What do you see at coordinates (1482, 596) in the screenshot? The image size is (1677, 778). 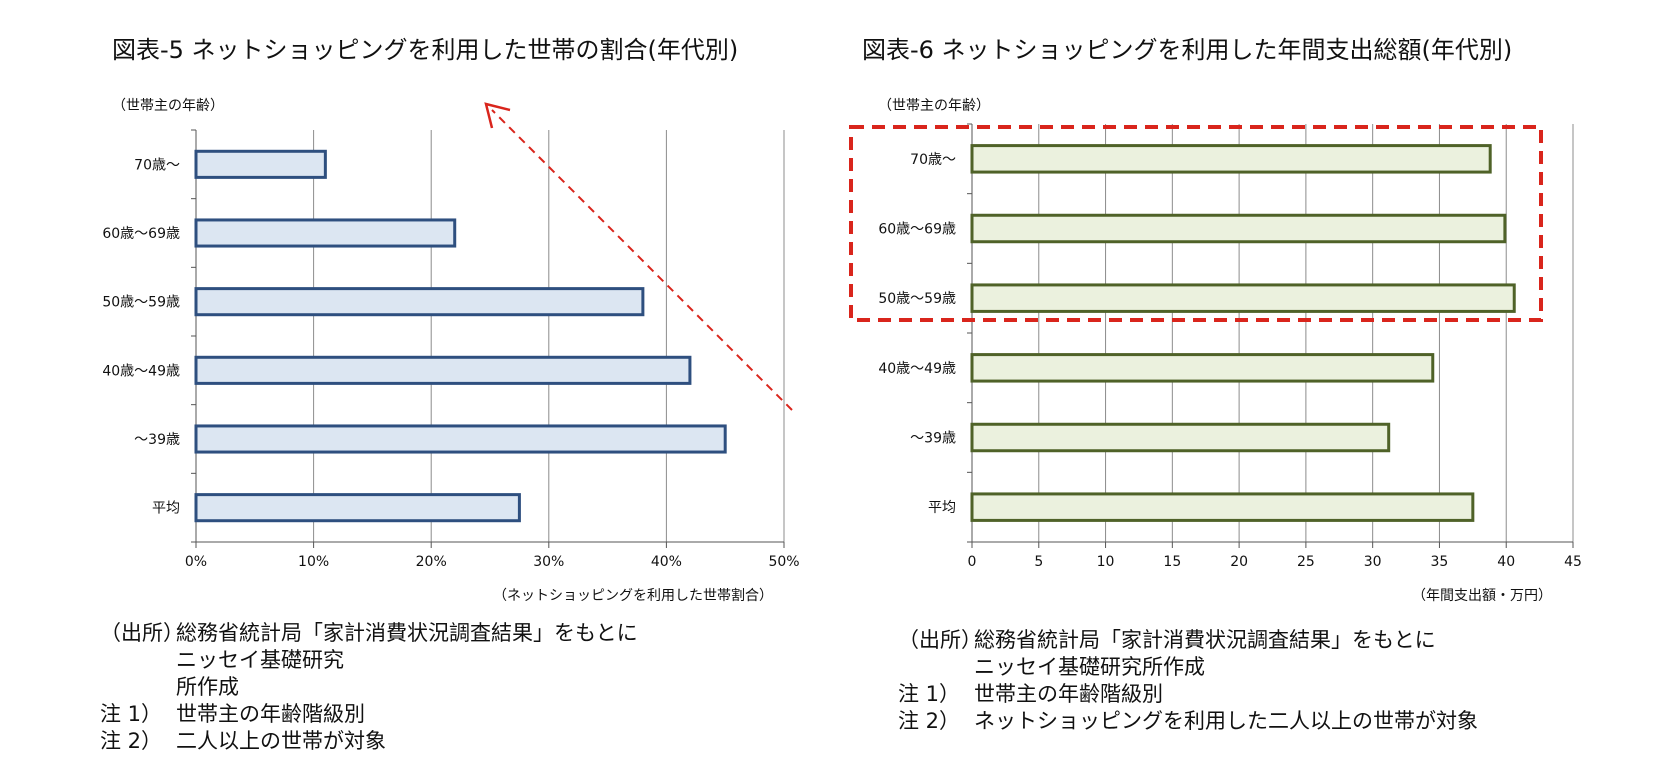 I see `chart-6-x-axis-note: （年間支出額・万円）` at bounding box center [1482, 596].